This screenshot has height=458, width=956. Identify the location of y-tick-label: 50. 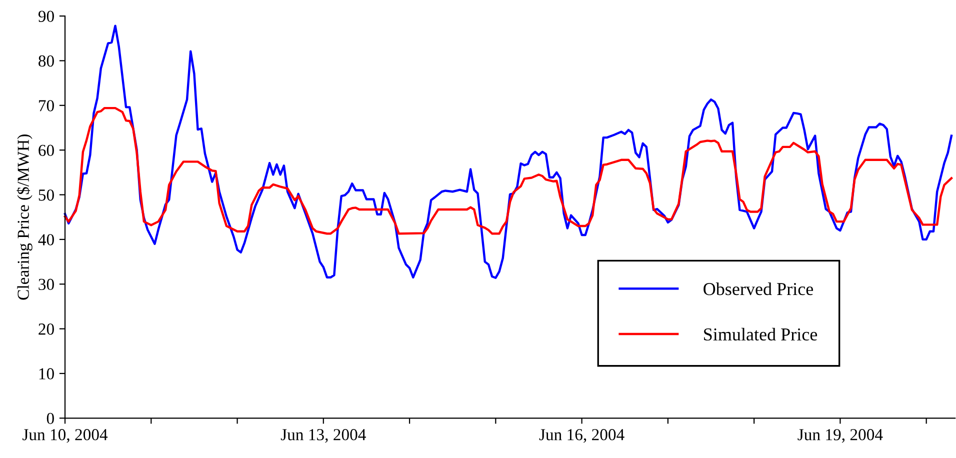
(46, 195).